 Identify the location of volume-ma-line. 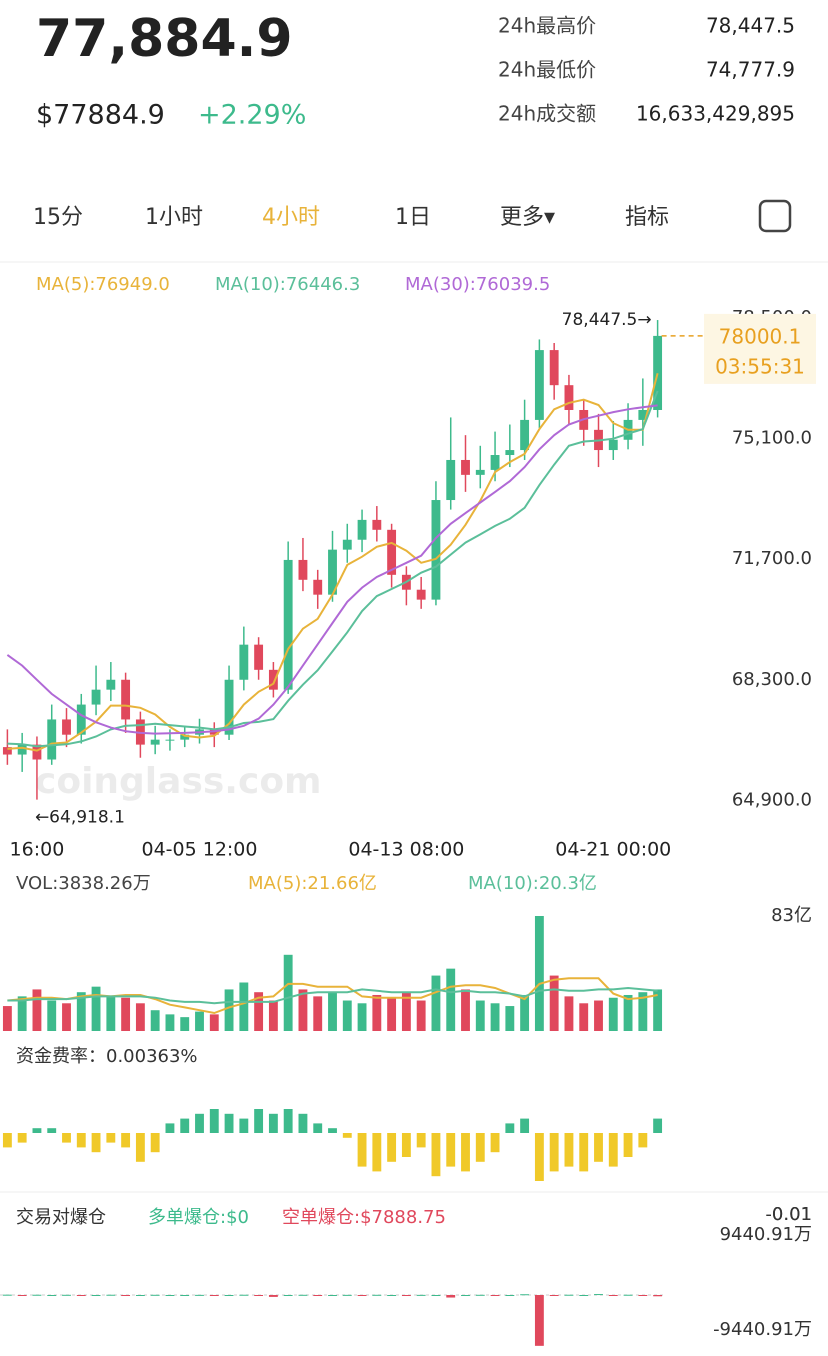
(332, 995).